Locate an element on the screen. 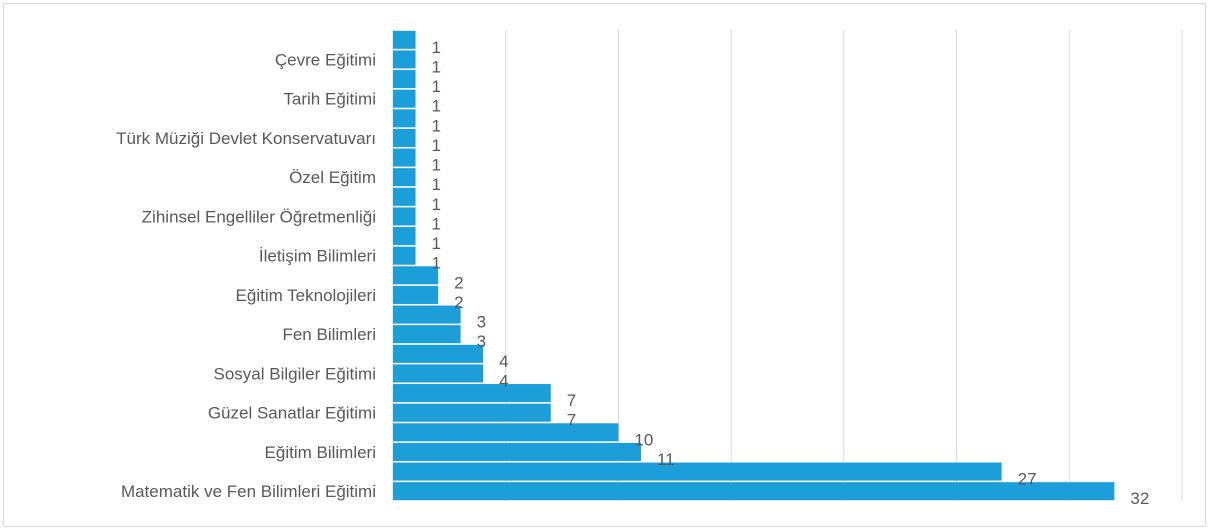 The image size is (1211, 532). category-label: Özel Eğitim is located at coordinates (332, 177).